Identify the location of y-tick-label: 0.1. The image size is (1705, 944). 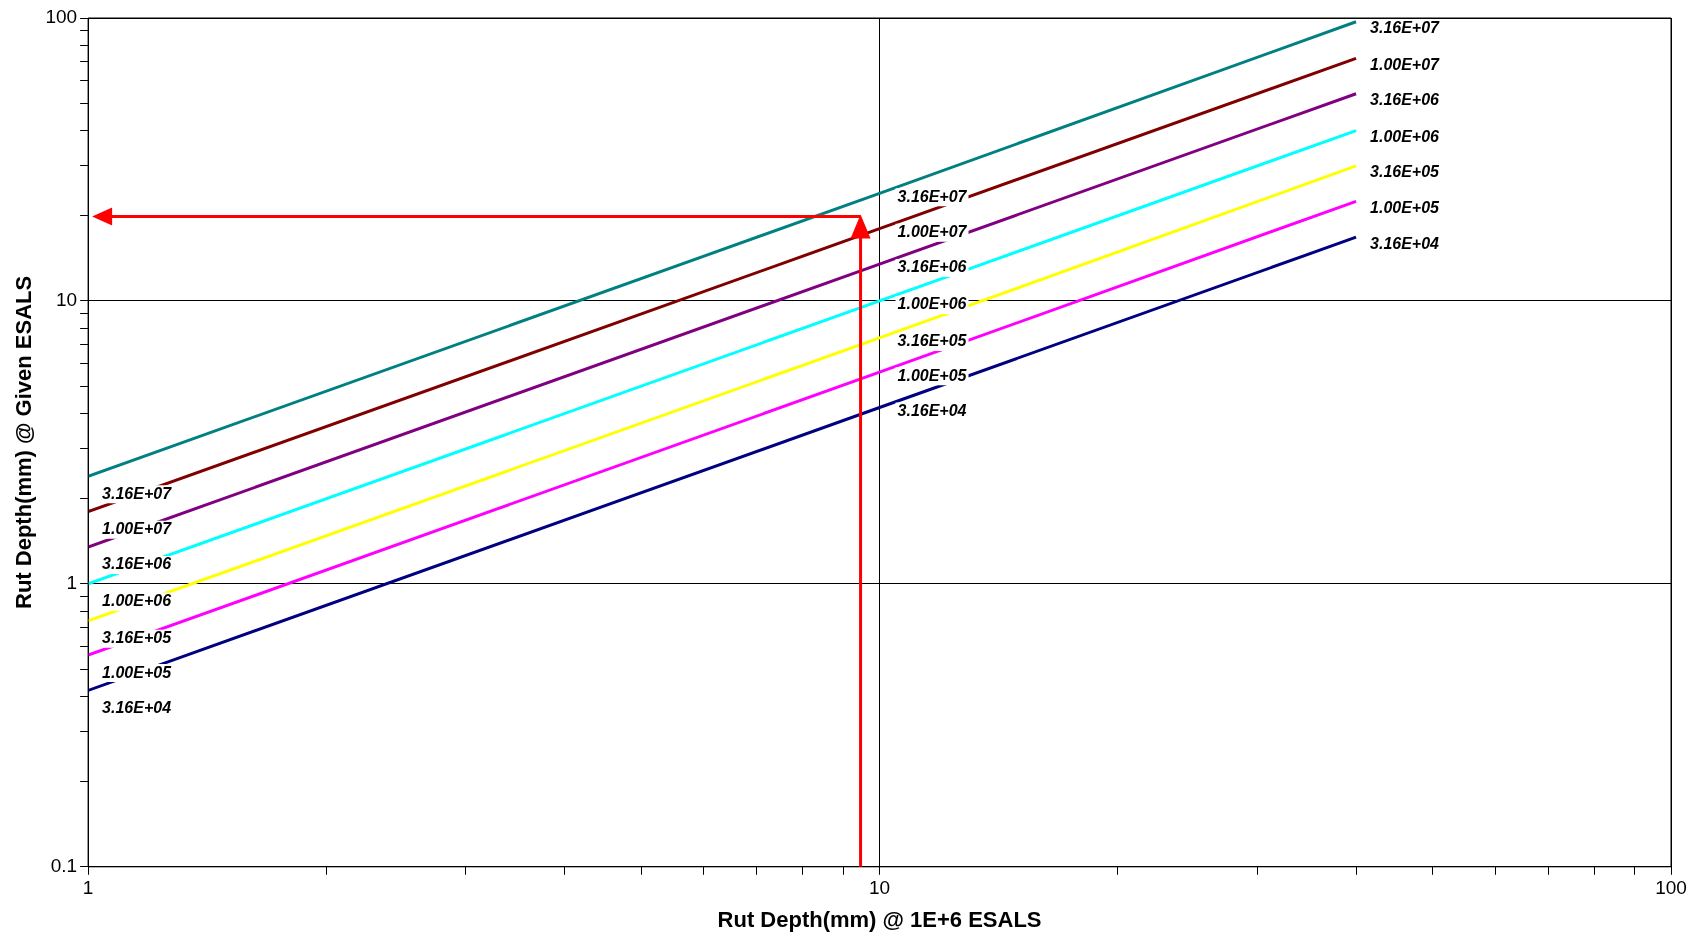
(64, 866).